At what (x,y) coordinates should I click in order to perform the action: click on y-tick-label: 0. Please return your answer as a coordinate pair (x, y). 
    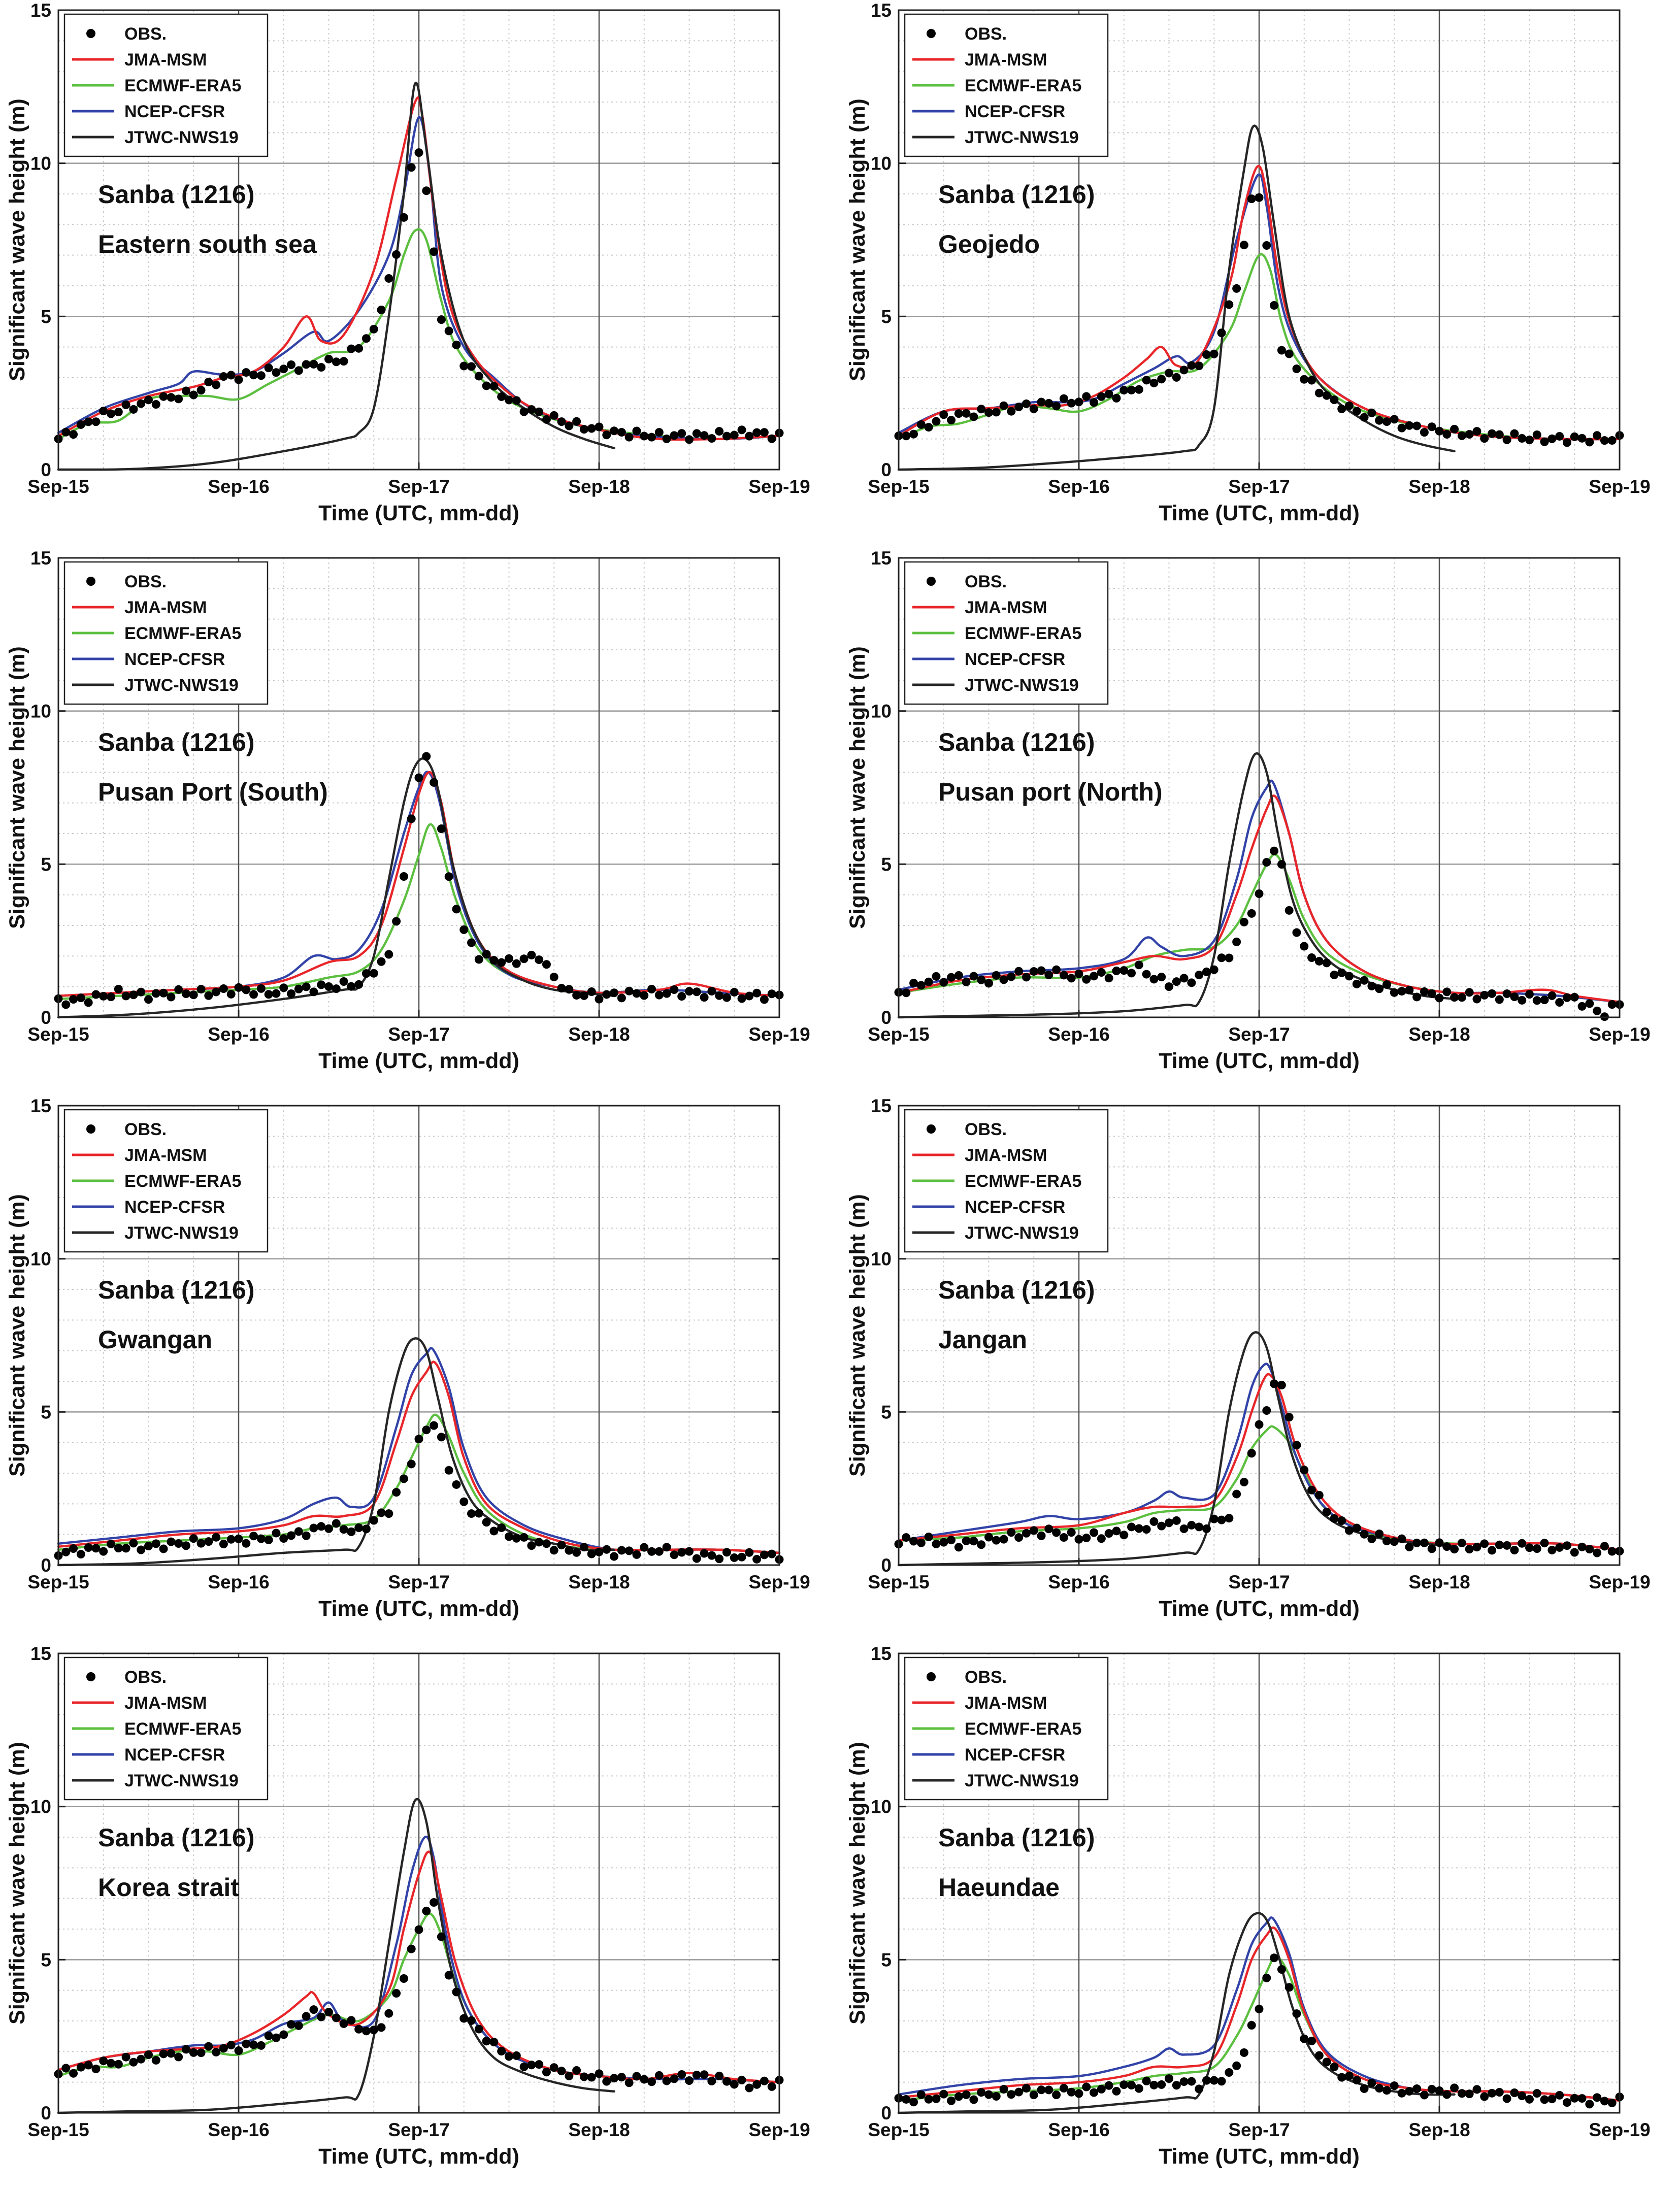
    Looking at the image, I should click on (887, 1017).